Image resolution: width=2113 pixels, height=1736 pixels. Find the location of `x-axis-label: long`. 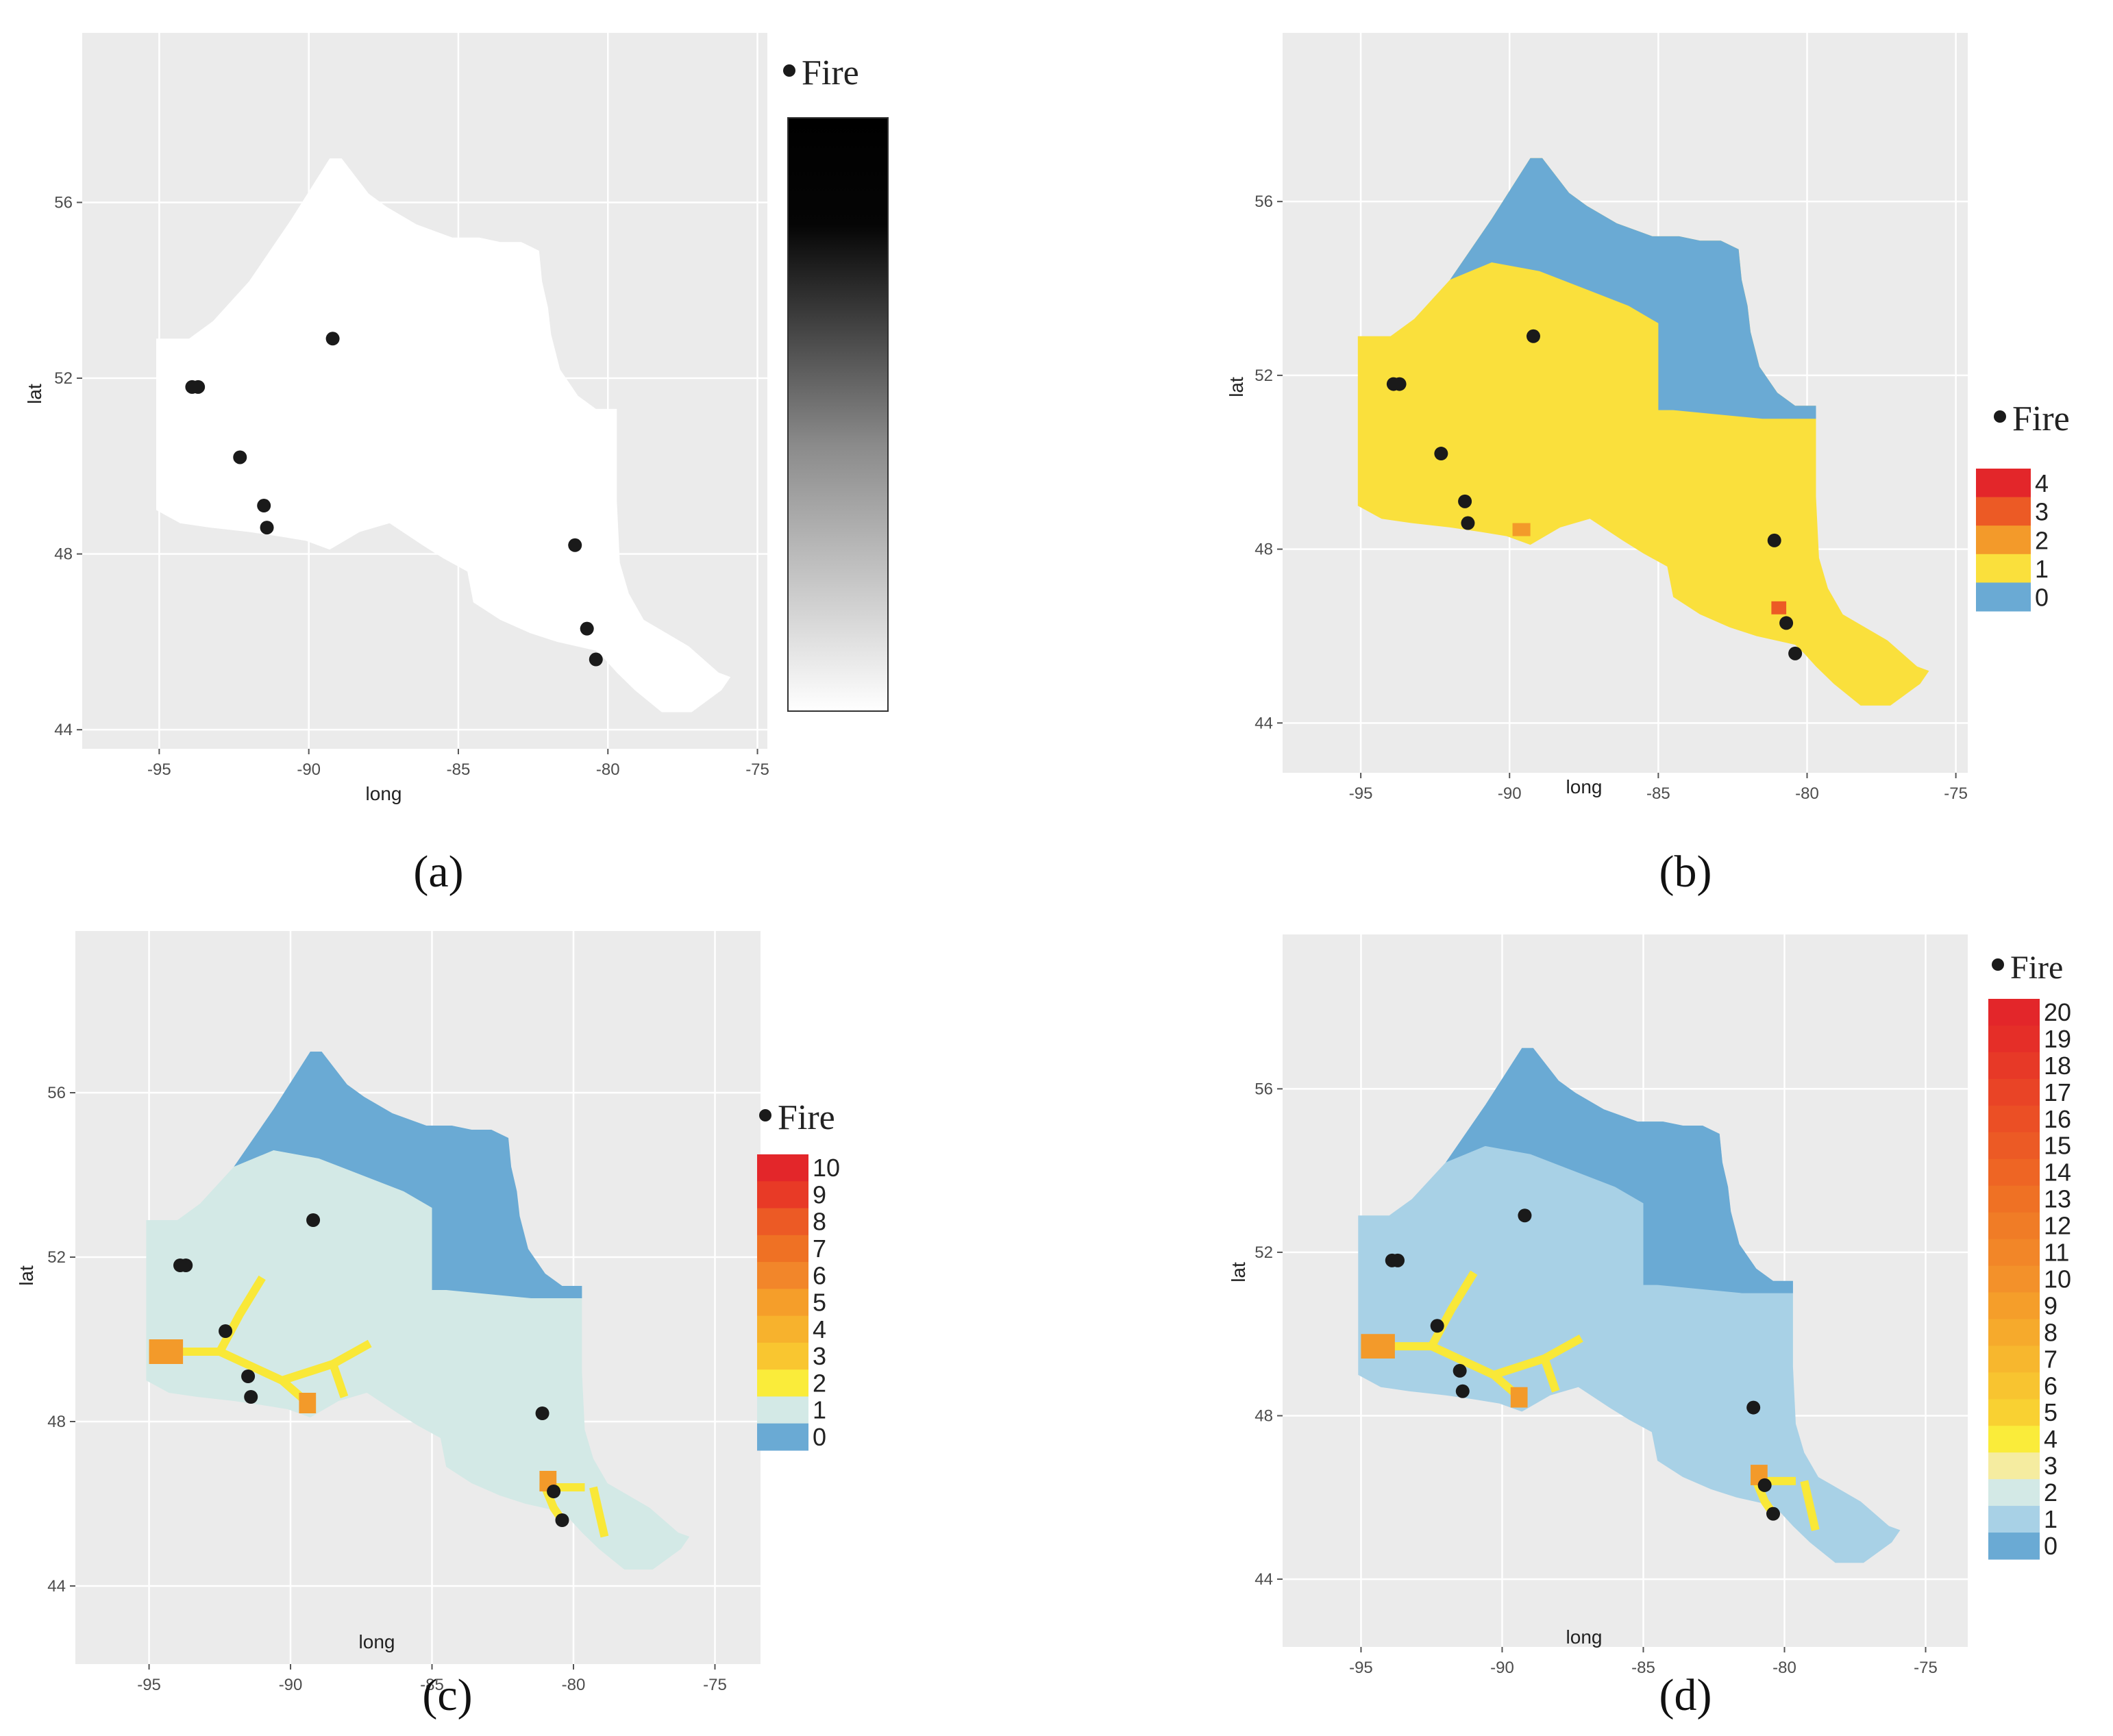

x-axis-label: long is located at coordinates (1585, 1637).